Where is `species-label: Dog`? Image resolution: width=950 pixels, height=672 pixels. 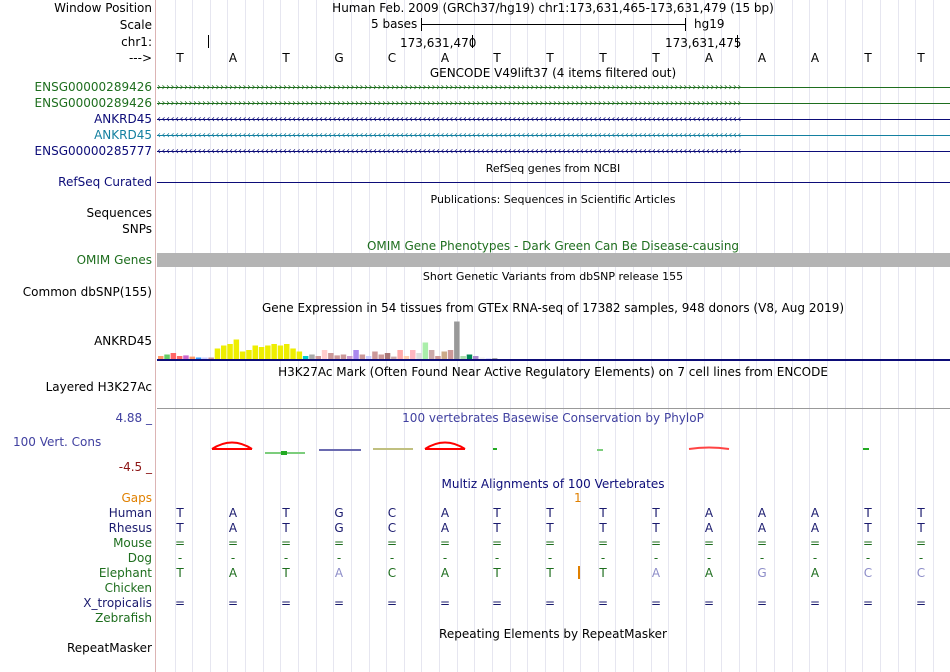 species-label: Dog is located at coordinates (139, 558).